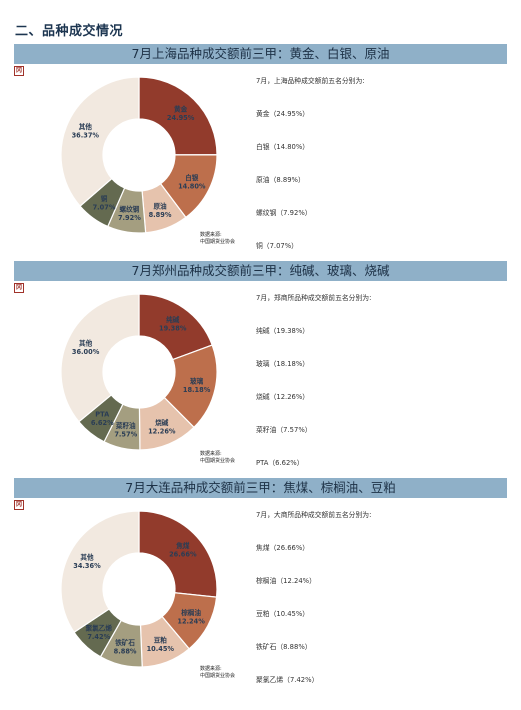 The height and width of the screenshot is (710, 521). I want to click on panel-title: 7月上海品种成交额前三甲：黄金、白银、原油, so click(260, 54).